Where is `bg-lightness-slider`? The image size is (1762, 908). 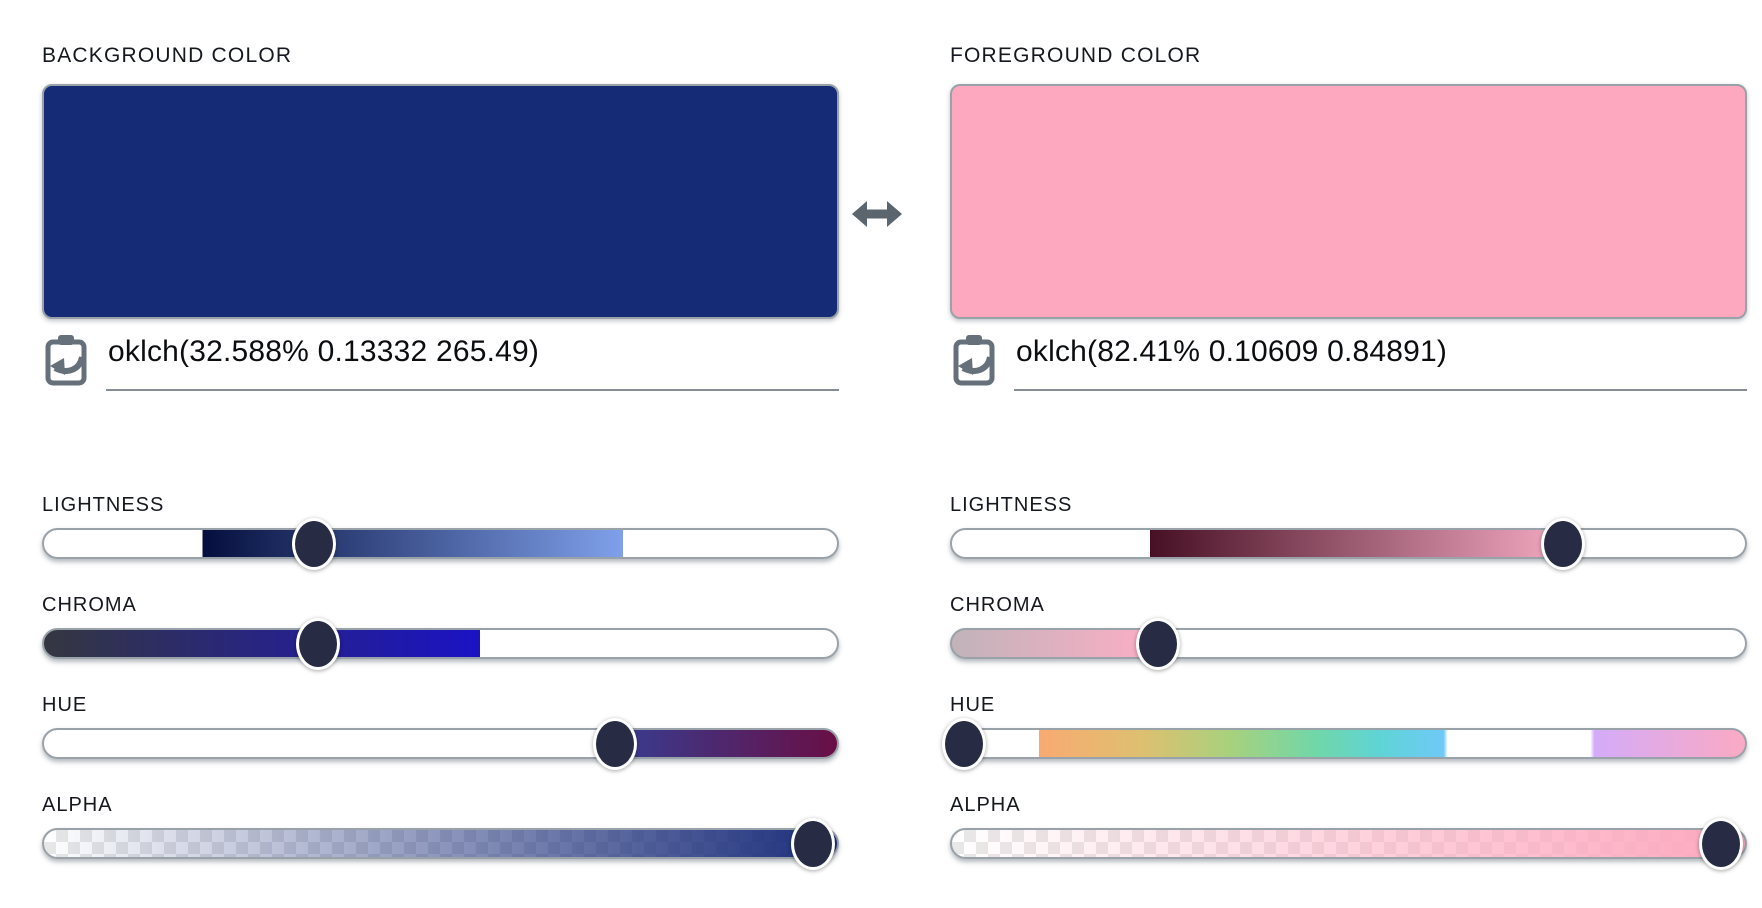 bg-lightness-slider is located at coordinates (440, 543).